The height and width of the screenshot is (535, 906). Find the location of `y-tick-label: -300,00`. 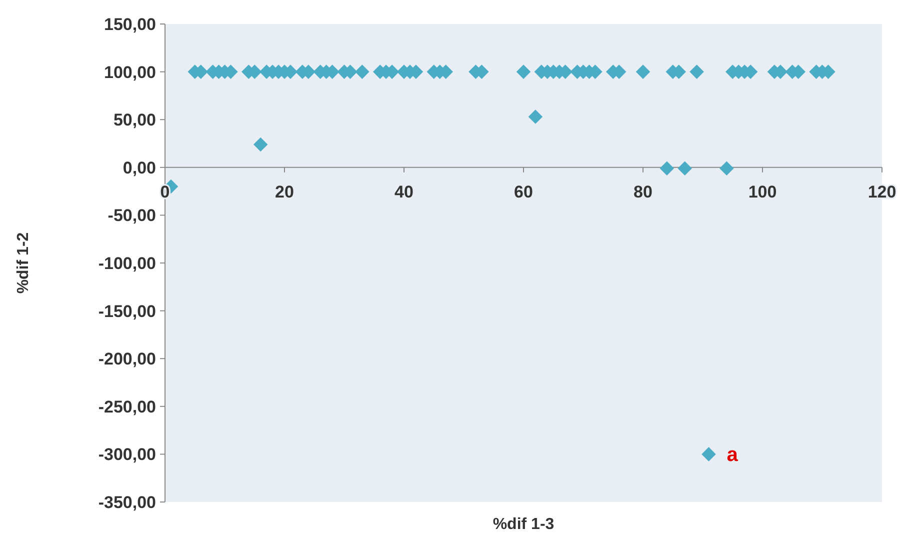

y-tick-label: -300,00 is located at coordinates (127, 454).